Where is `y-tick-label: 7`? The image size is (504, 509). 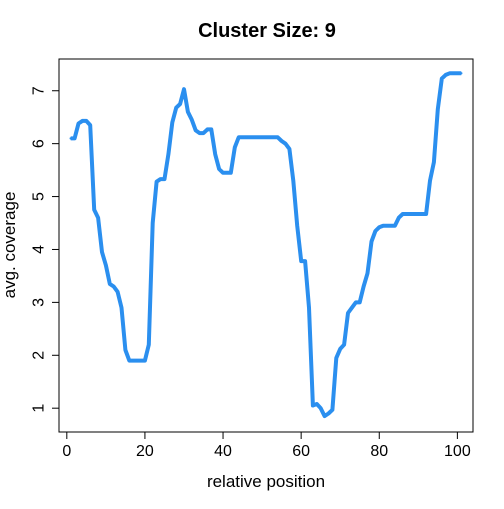
y-tick-label: 7 is located at coordinates (39, 90).